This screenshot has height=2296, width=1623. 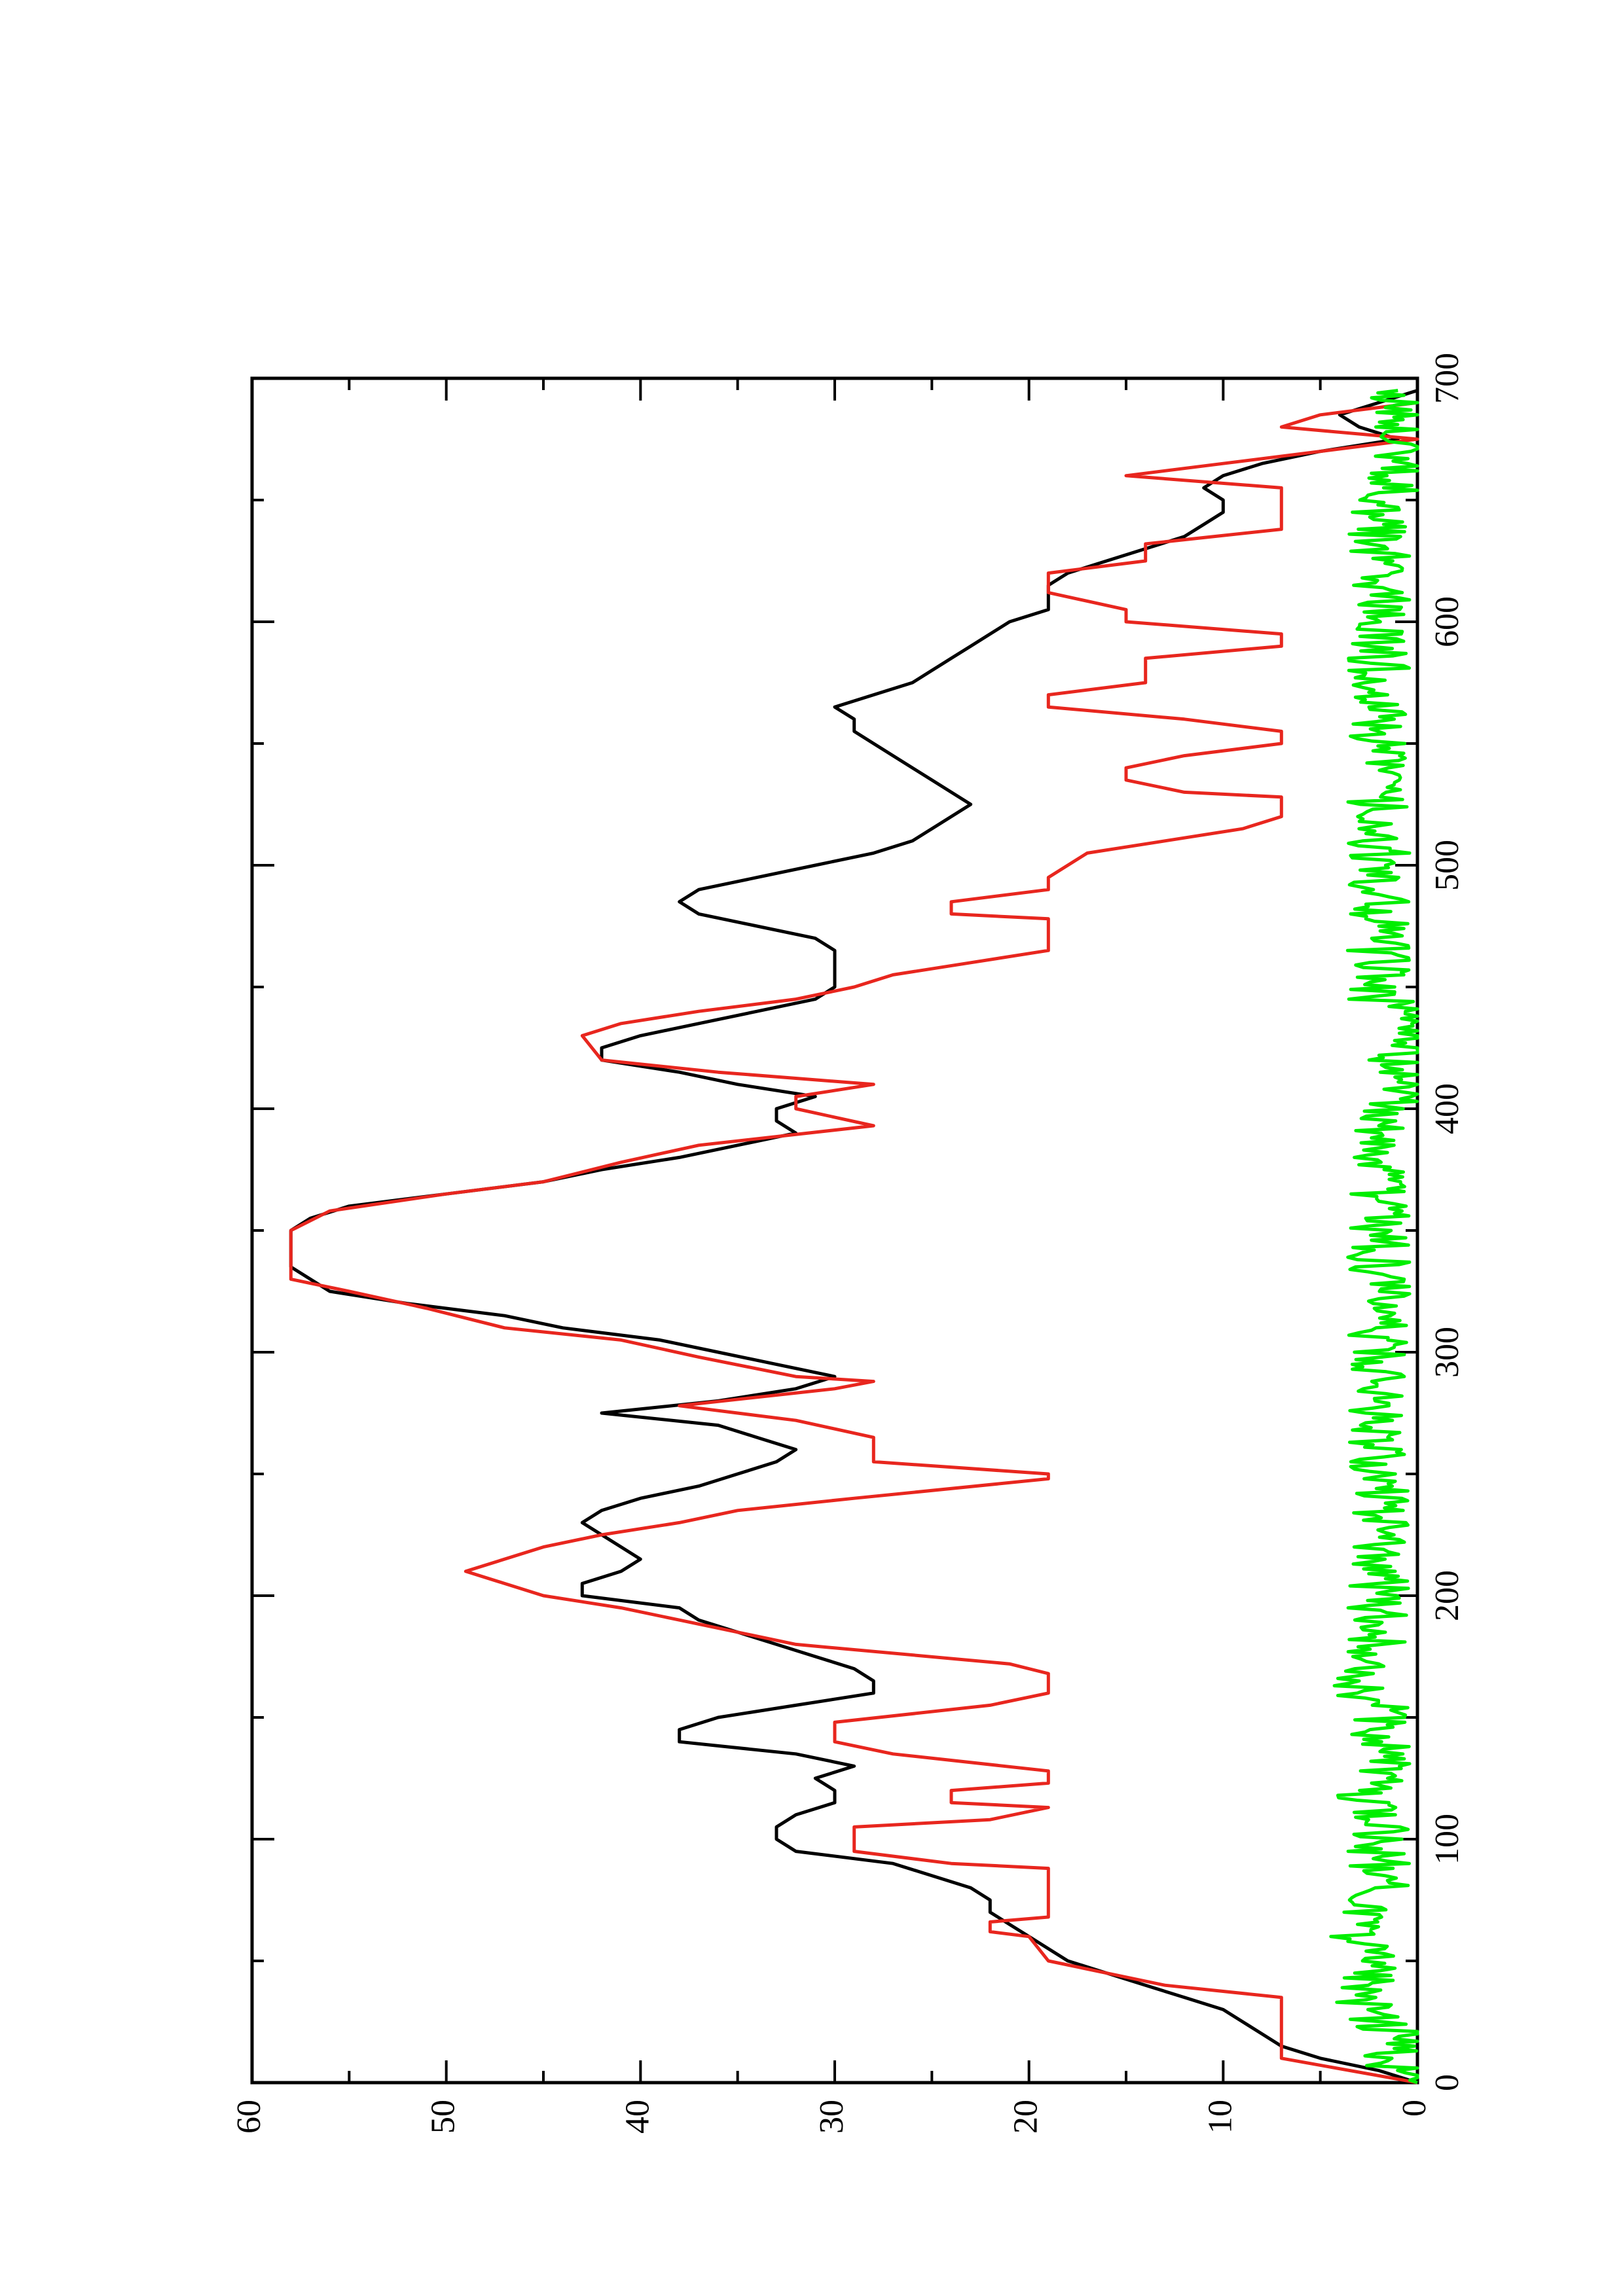 I want to click on y-tick-label: 50, so click(x=443, y=2117).